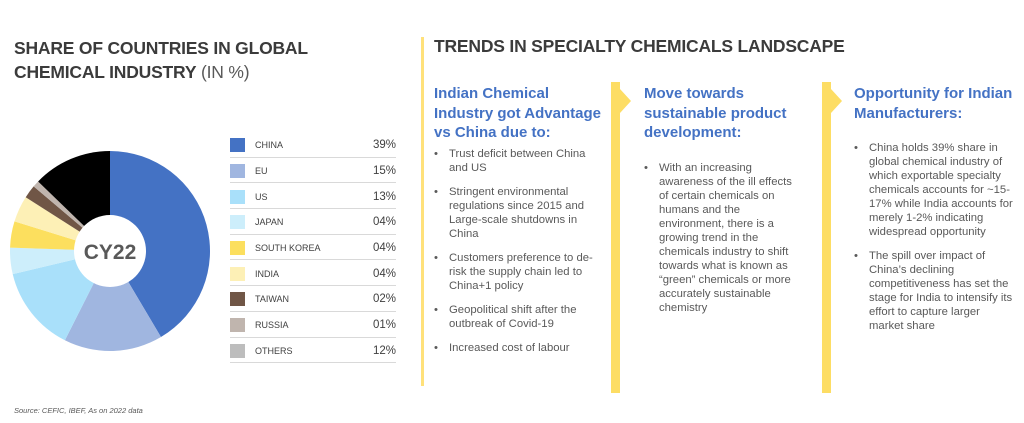 This screenshot has height=423, width=1024. What do you see at coordinates (269, 145) in the screenshot?
I see `legend-label: CHINA` at bounding box center [269, 145].